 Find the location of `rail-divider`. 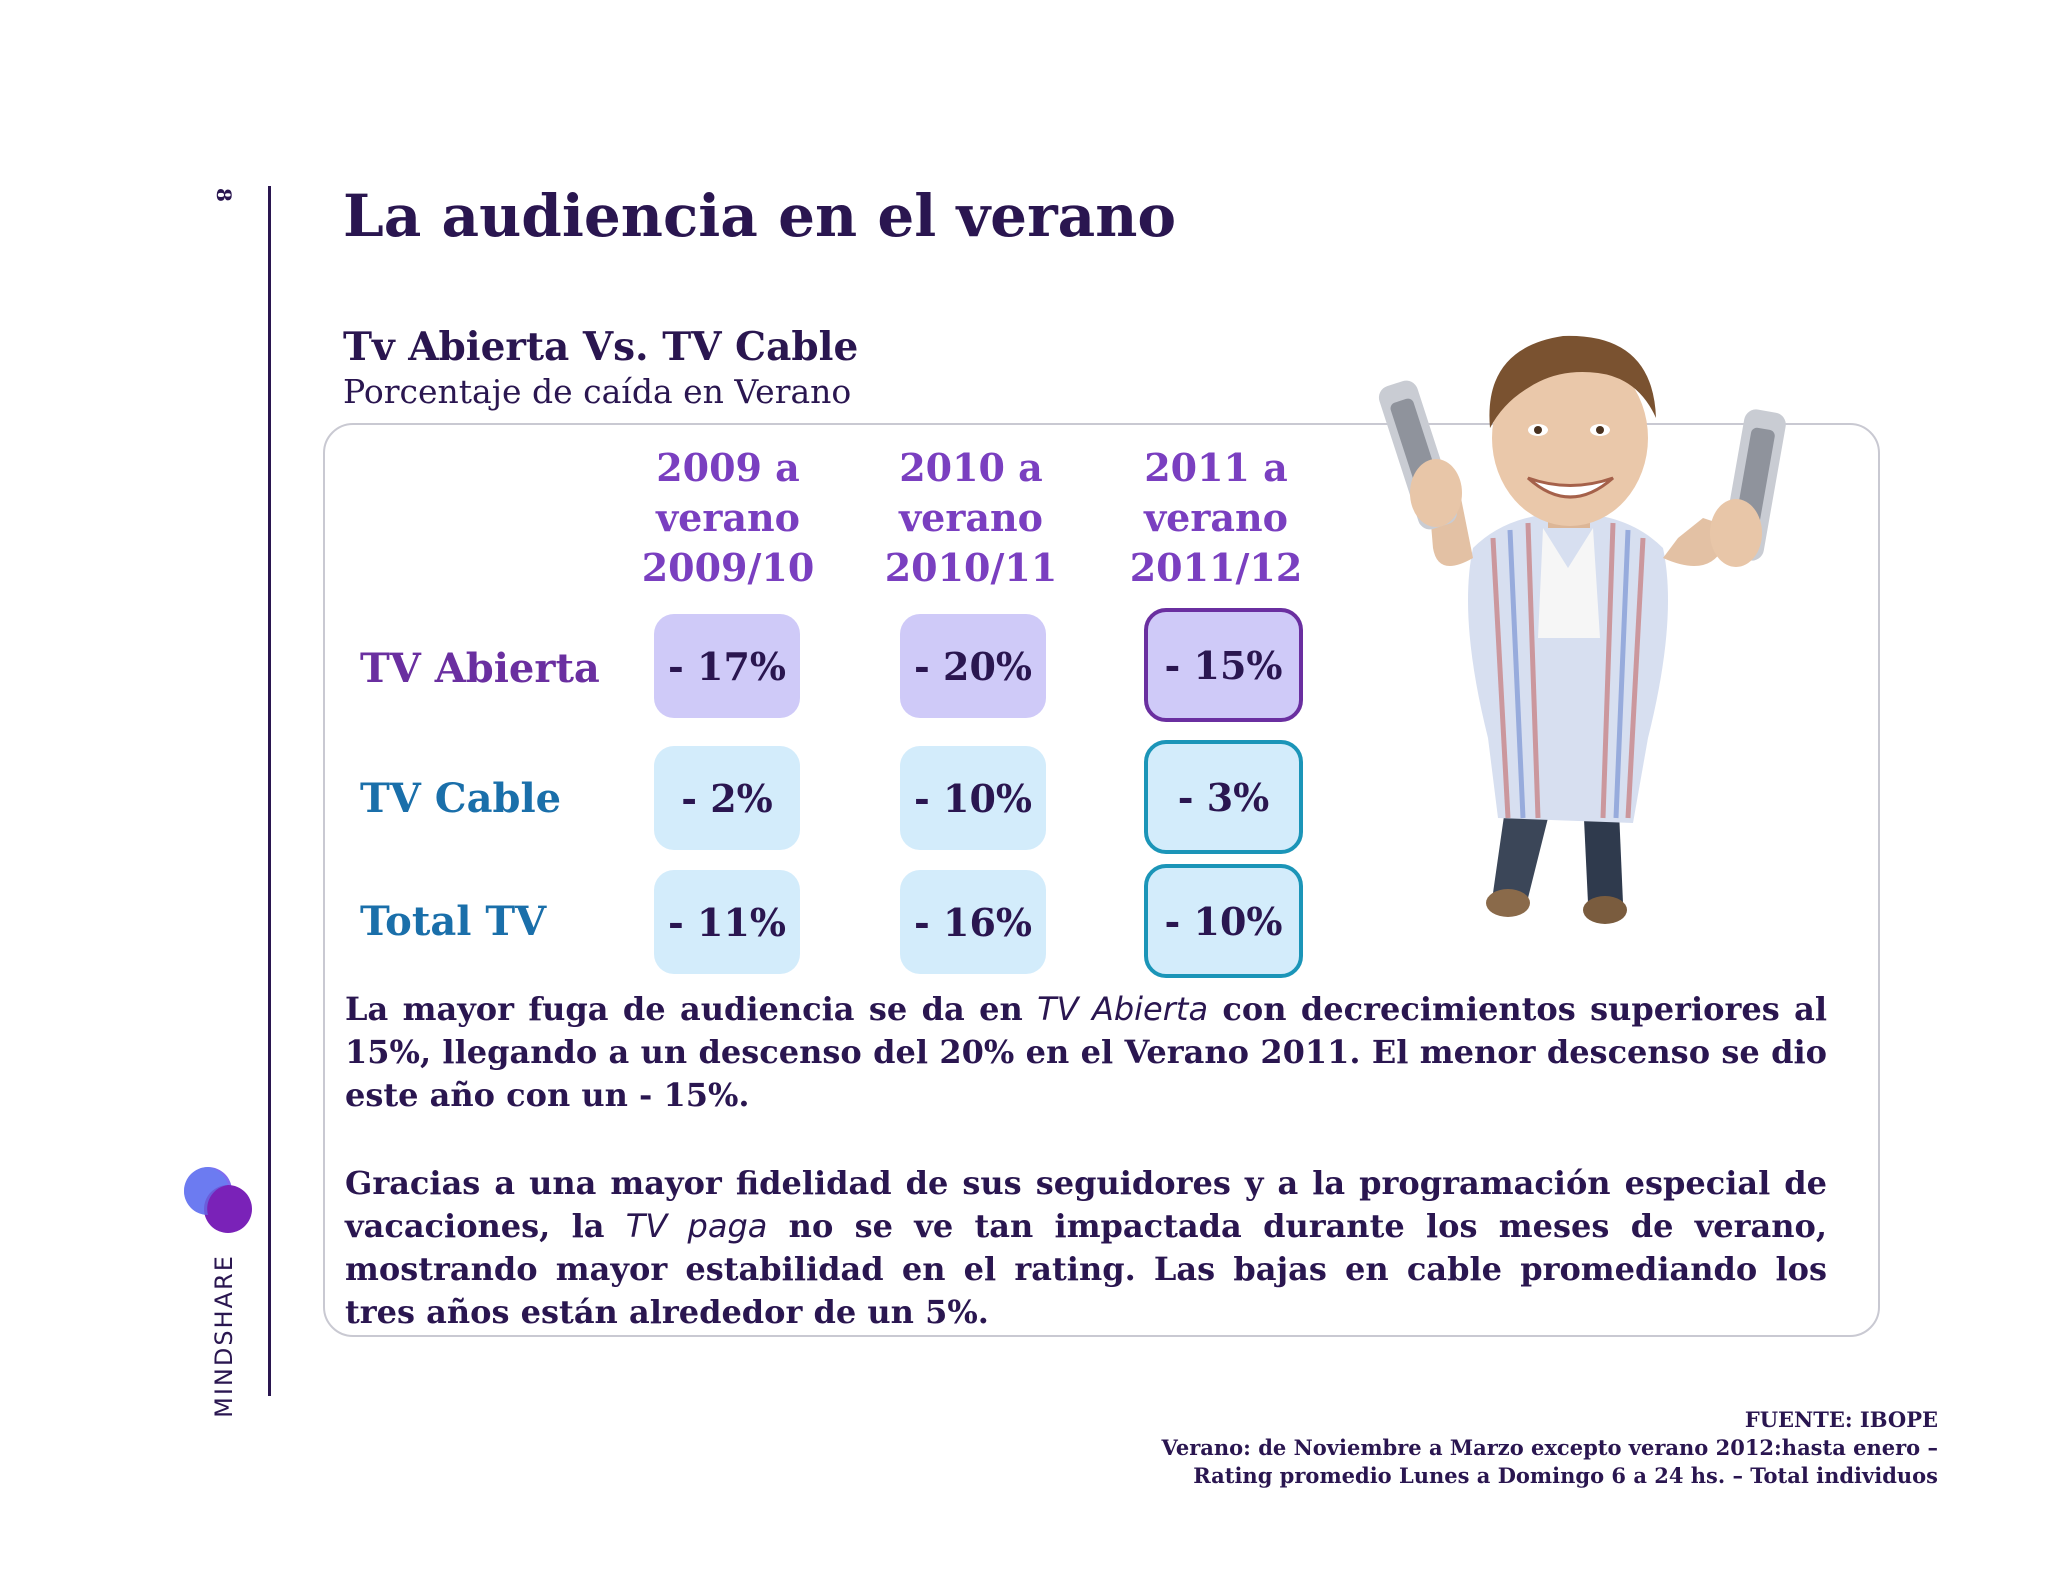

rail-divider is located at coordinates (269, 791).